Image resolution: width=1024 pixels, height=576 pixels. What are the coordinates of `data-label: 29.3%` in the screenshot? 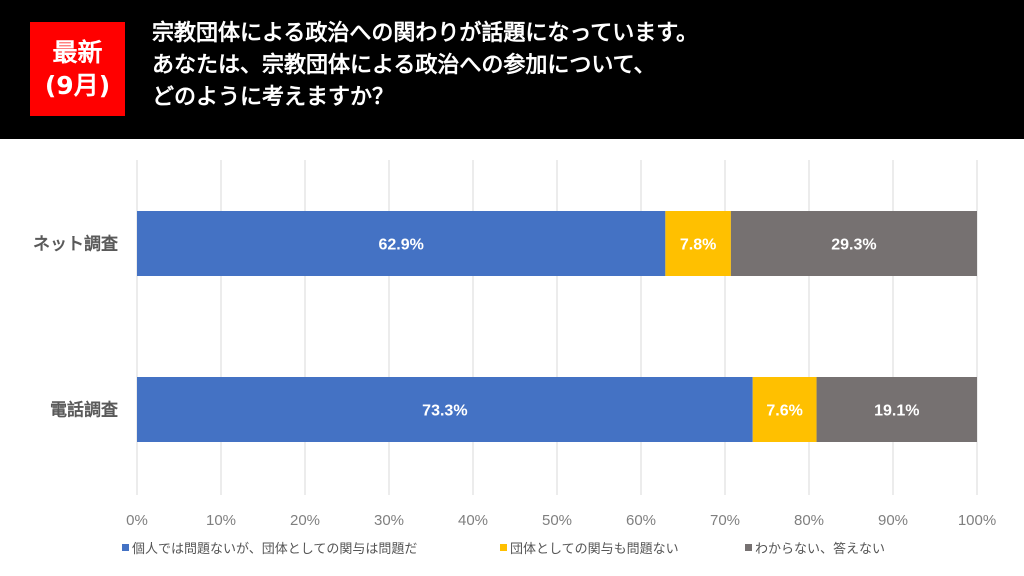 It's located at (853, 245).